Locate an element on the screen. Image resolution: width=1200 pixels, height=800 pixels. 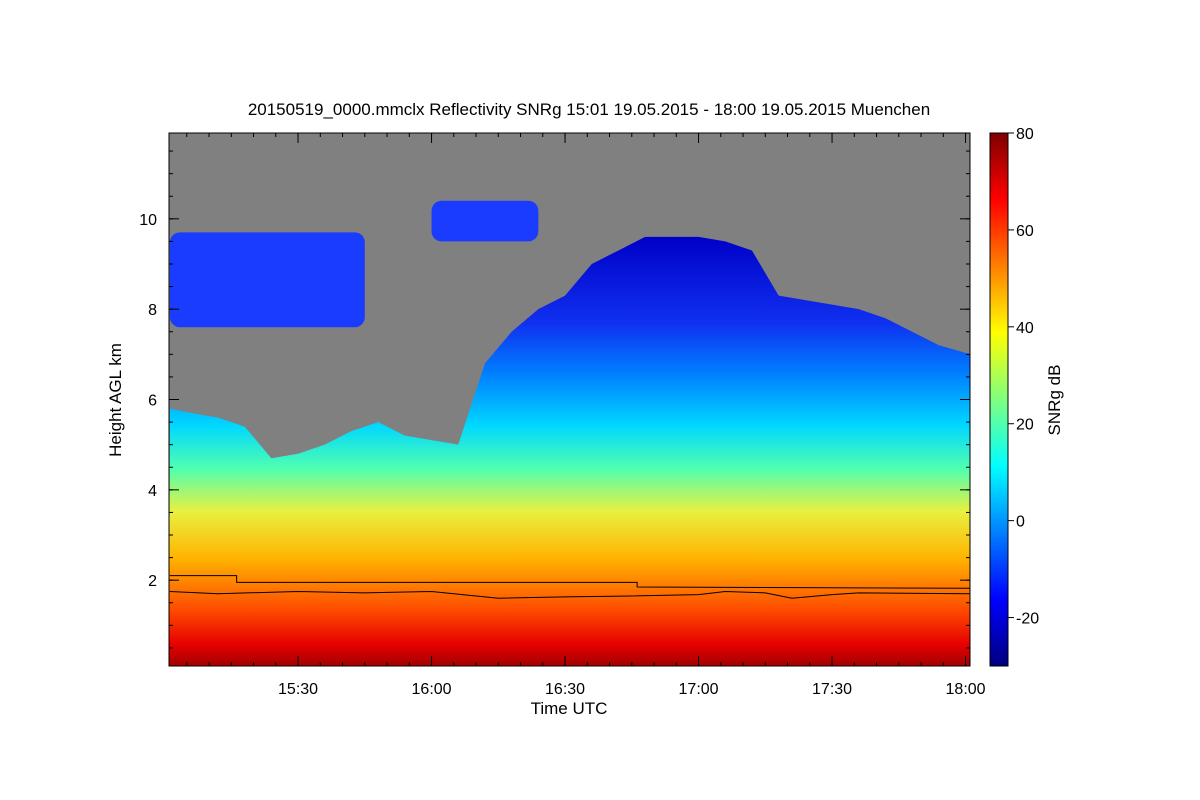
x-tick-label: 17:30 is located at coordinates (832, 689).